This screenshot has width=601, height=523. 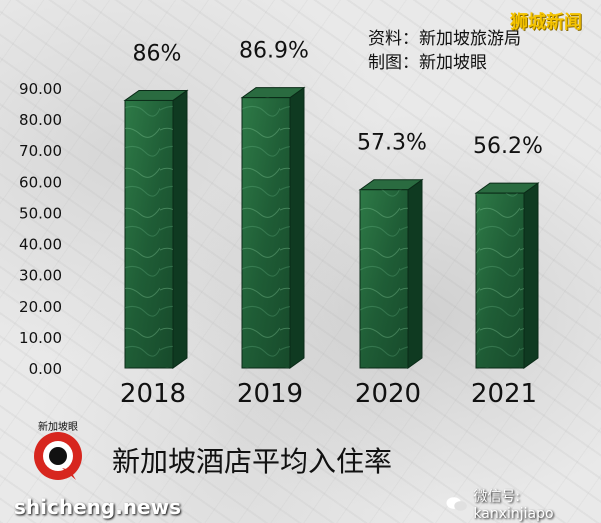 What do you see at coordinates (270, 394) in the screenshot?
I see `x-tick-label: 2019` at bounding box center [270, 394].